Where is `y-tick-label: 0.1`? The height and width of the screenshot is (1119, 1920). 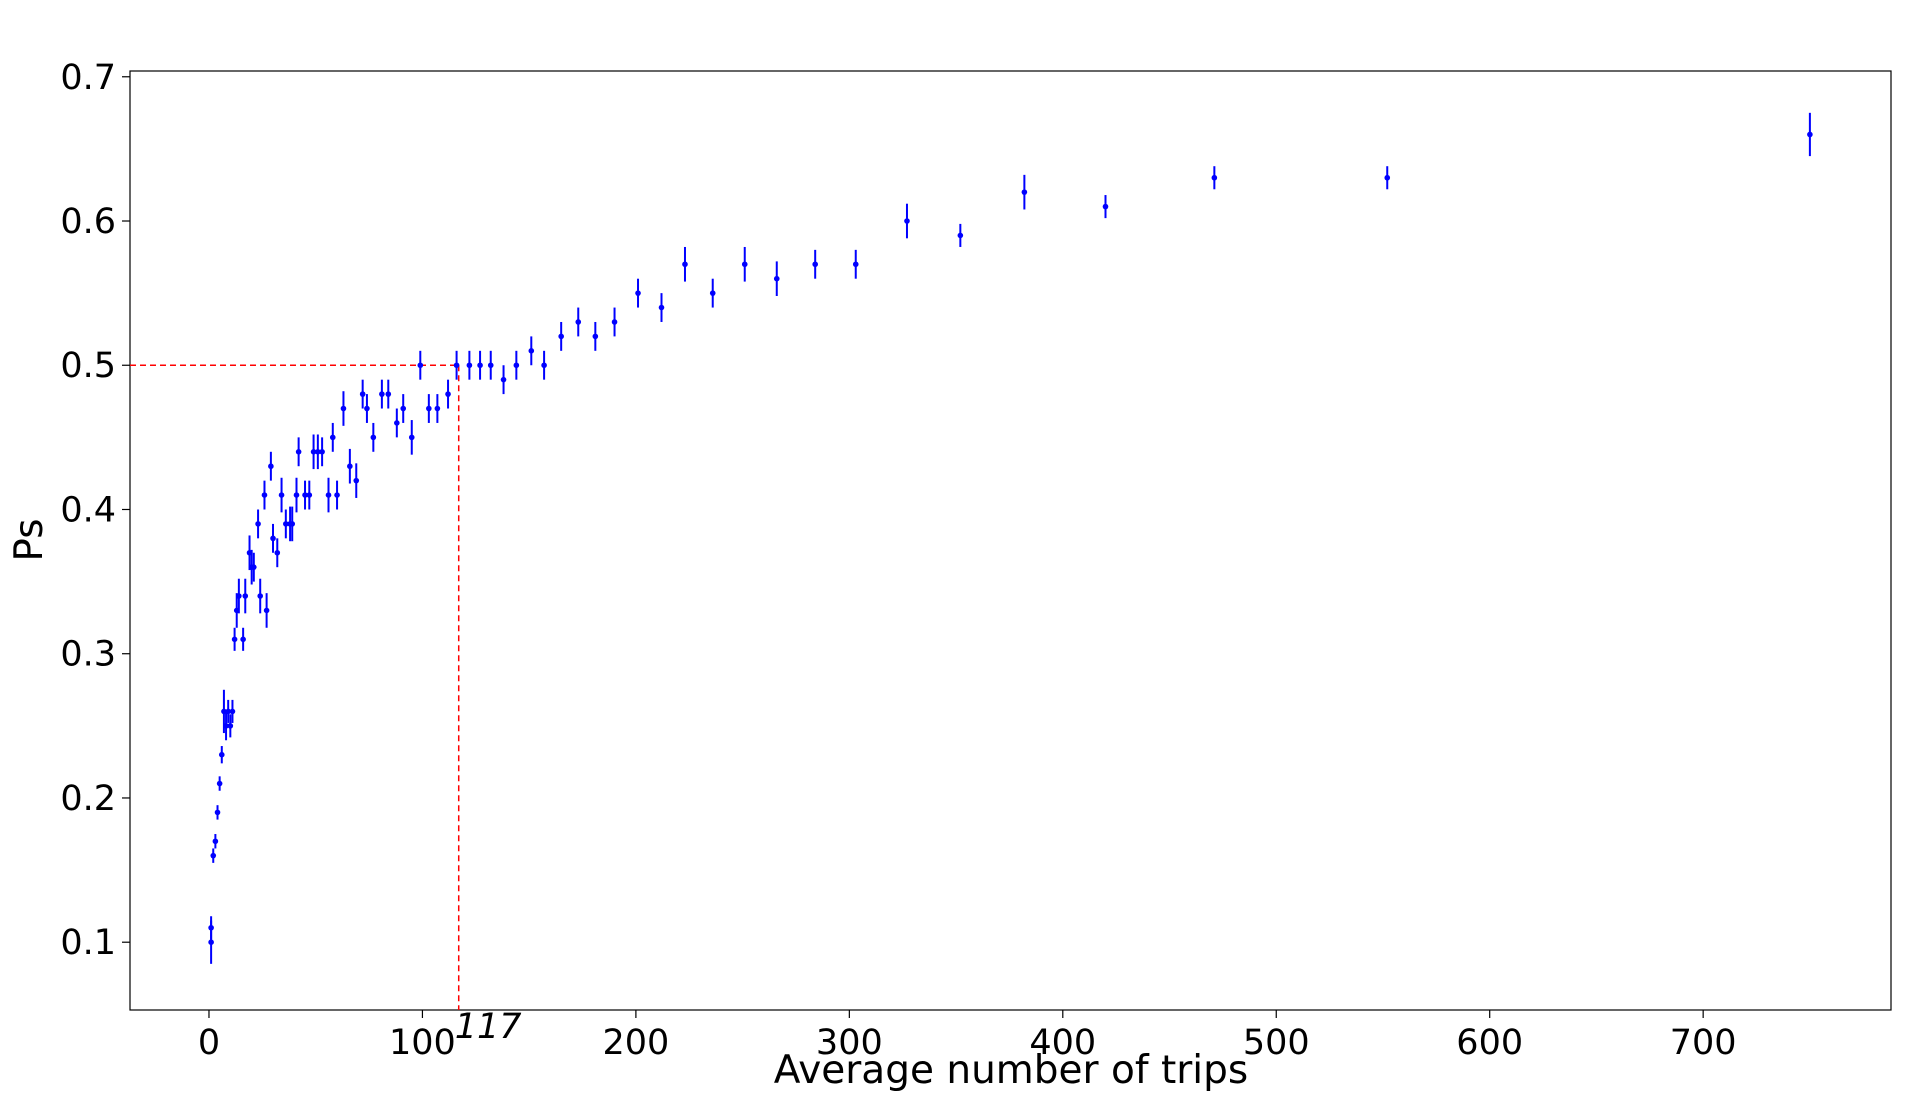 y-tick-label: 0.1 is located at coordinates (88, 943).